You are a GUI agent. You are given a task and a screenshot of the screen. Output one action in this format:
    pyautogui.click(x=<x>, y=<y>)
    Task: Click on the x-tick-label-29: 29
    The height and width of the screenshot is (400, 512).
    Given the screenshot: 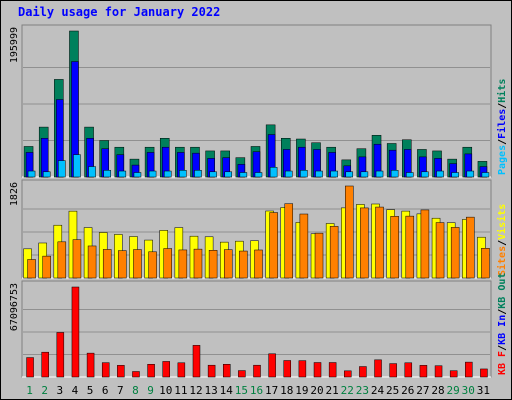 What is the action you would take?
    pyautogui.click(x=453, y=390)
    